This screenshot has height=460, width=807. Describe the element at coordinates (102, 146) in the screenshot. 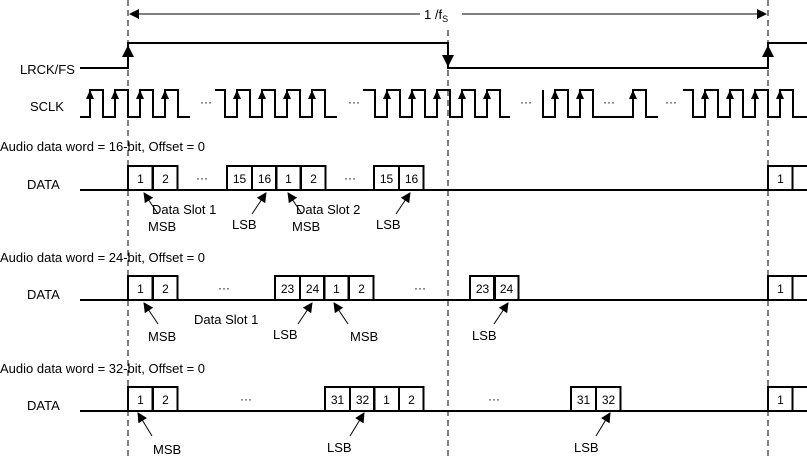

I see `row-heading: Audio data word = 16-bit, Offset = 0` at that location.